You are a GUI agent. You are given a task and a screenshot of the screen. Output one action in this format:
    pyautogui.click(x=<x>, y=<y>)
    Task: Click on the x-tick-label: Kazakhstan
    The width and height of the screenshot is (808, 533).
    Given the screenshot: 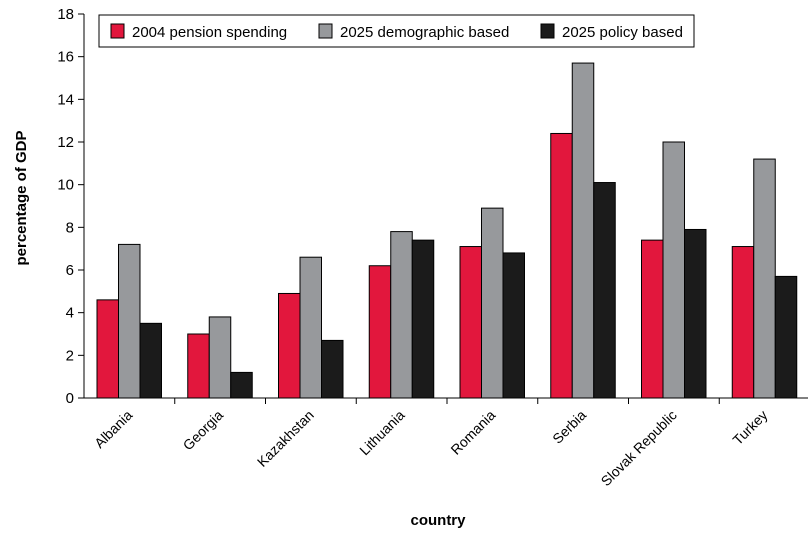 What is the action you would take?
    pyautogui.click(x=285, y=438)
    